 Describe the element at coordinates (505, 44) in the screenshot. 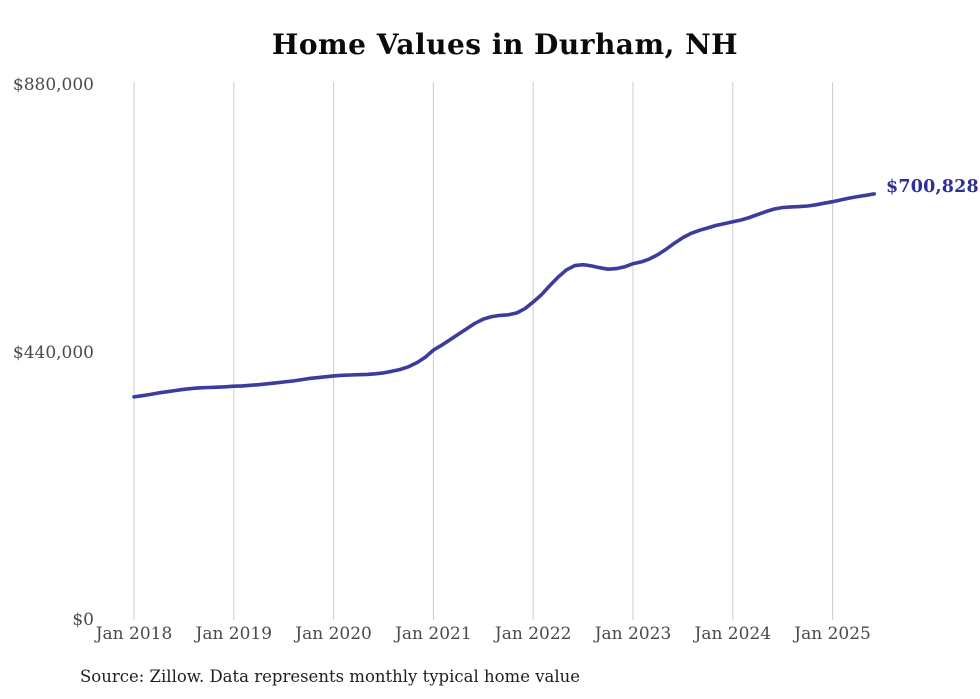

I see `chart-title: Home Values in Durham, NH` at that location.